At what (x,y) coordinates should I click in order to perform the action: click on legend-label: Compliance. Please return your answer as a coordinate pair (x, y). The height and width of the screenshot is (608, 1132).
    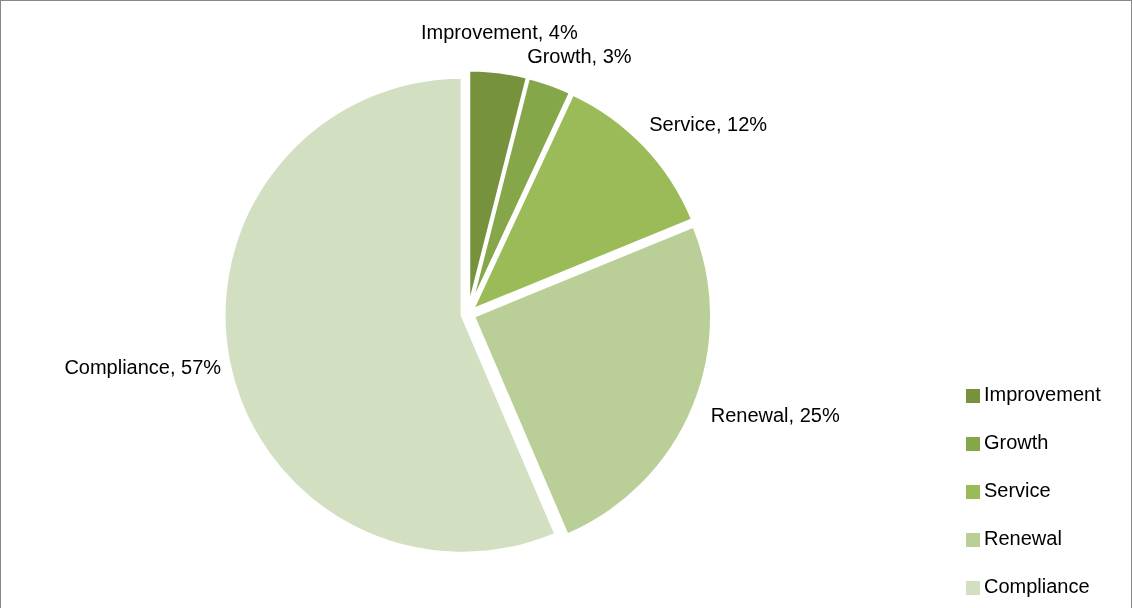
    Looking at the image, I should click on (1037, 586).